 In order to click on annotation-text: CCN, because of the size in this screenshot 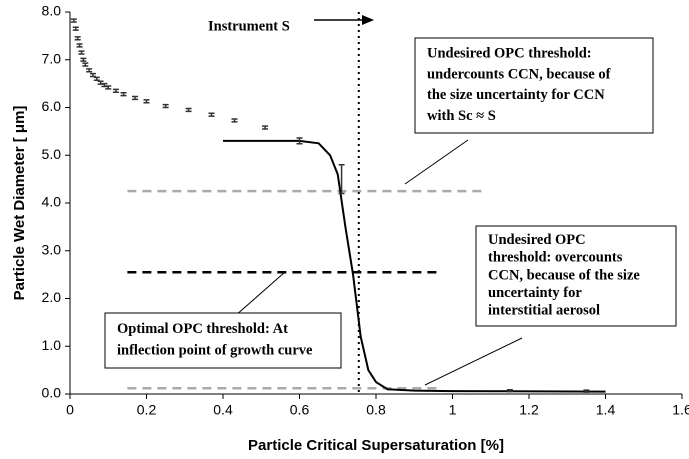, I will do `click(564, 275)`.